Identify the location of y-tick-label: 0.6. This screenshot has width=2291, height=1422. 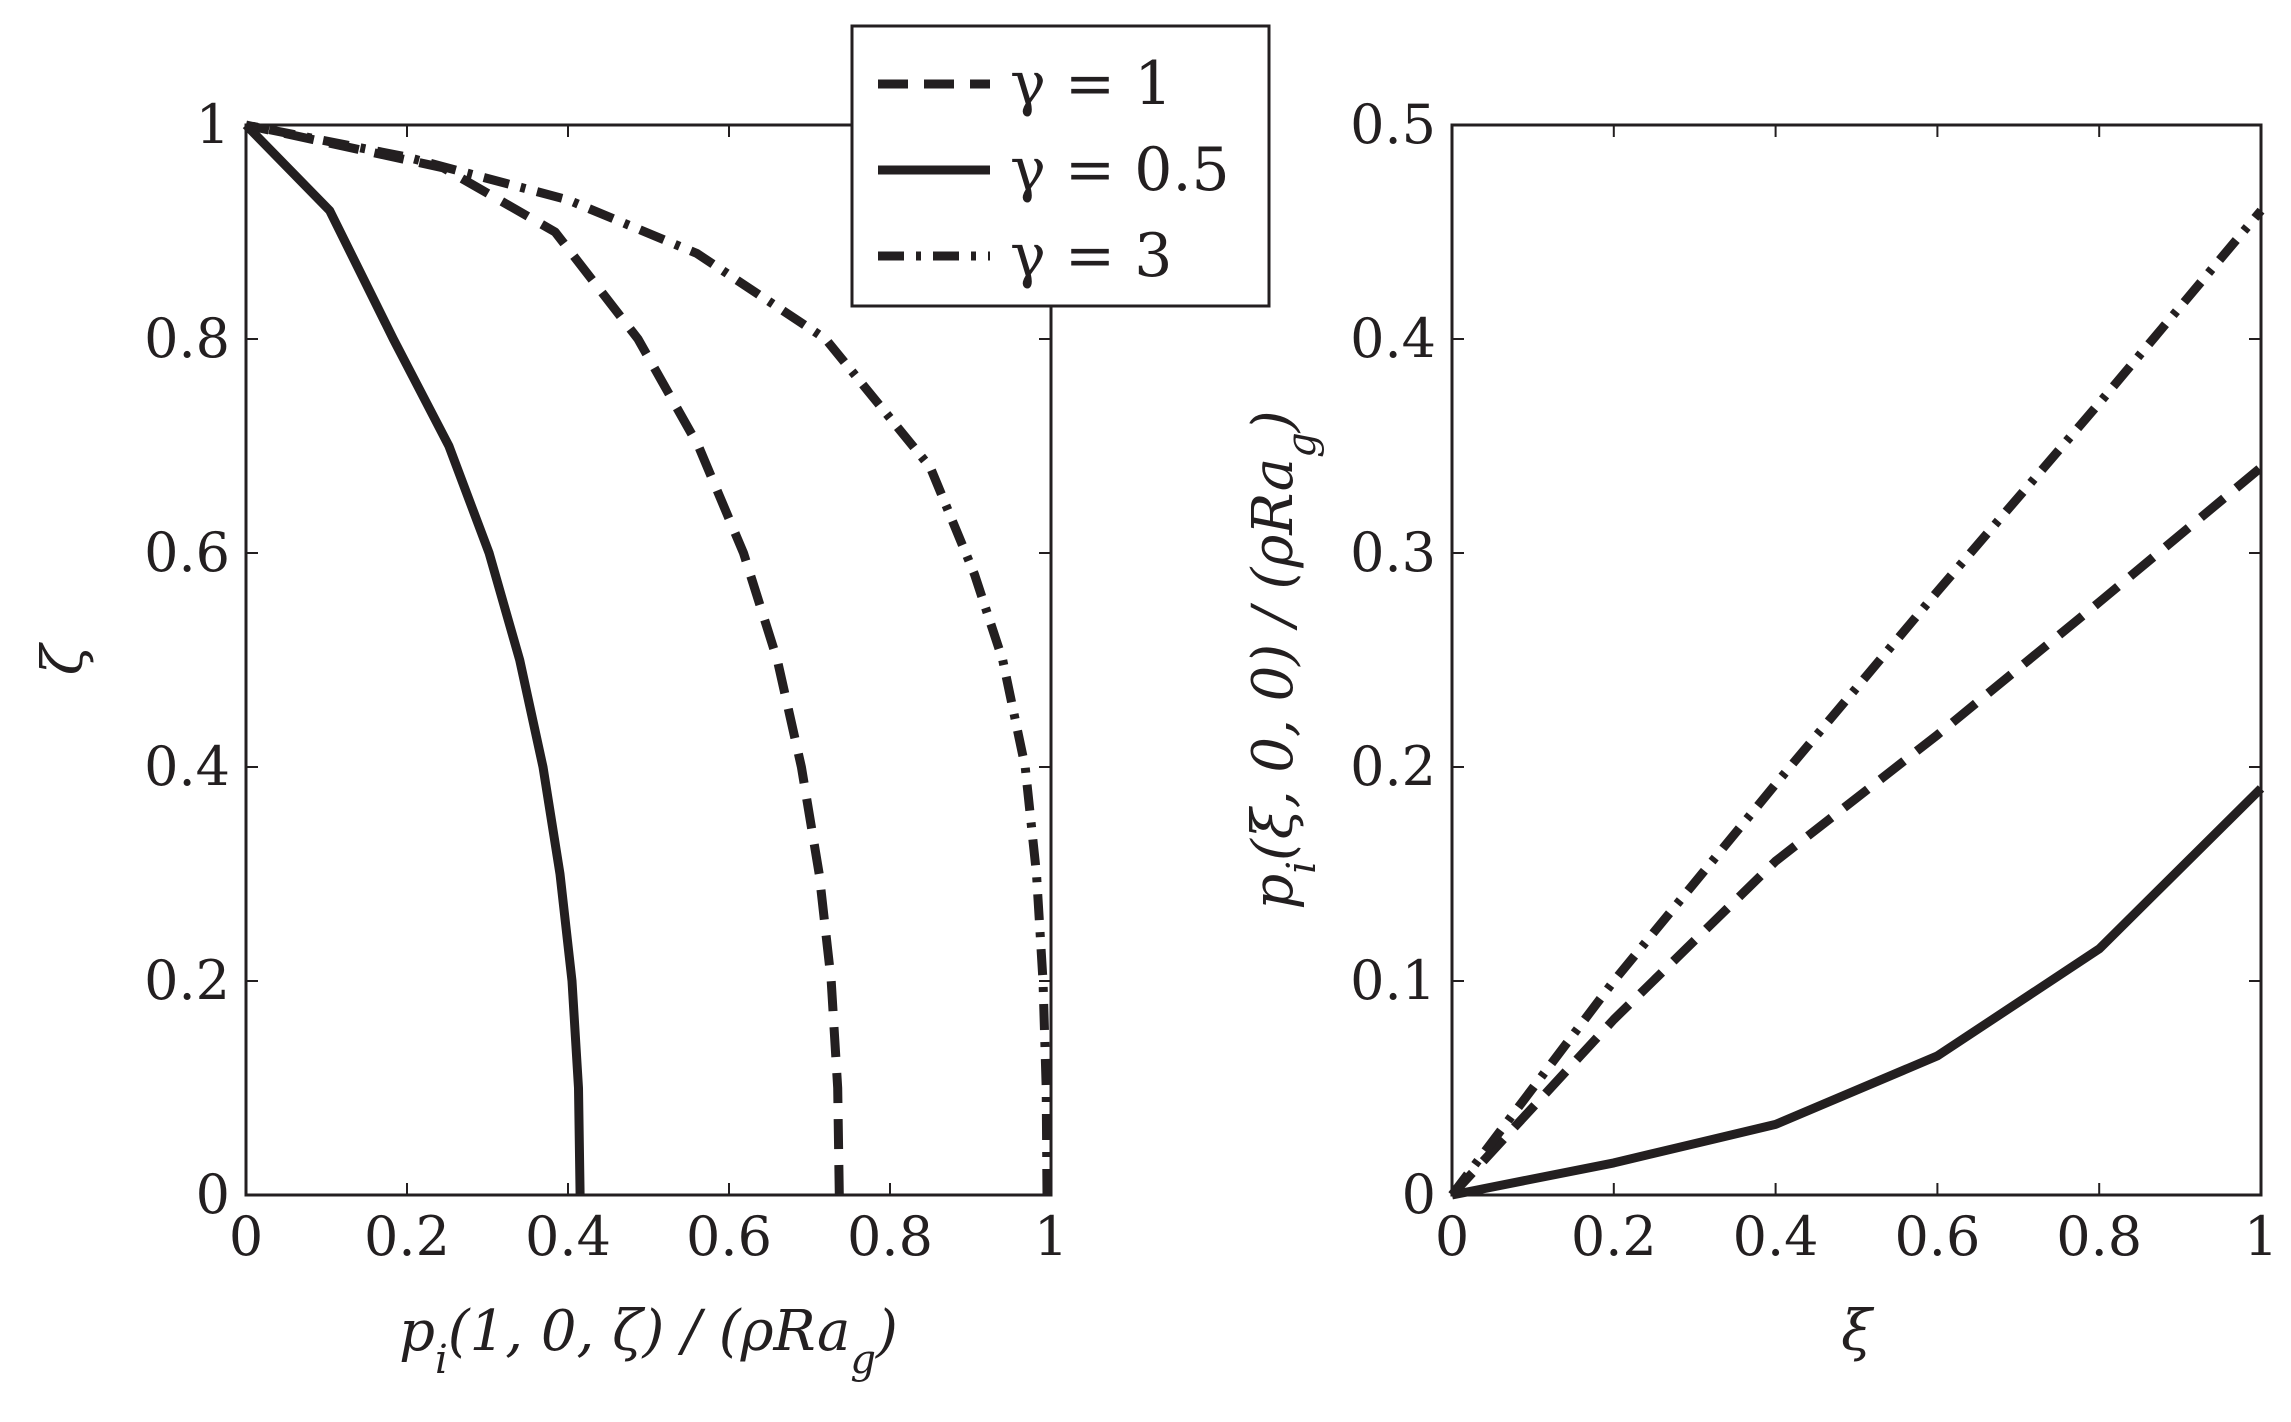
(187, 552).